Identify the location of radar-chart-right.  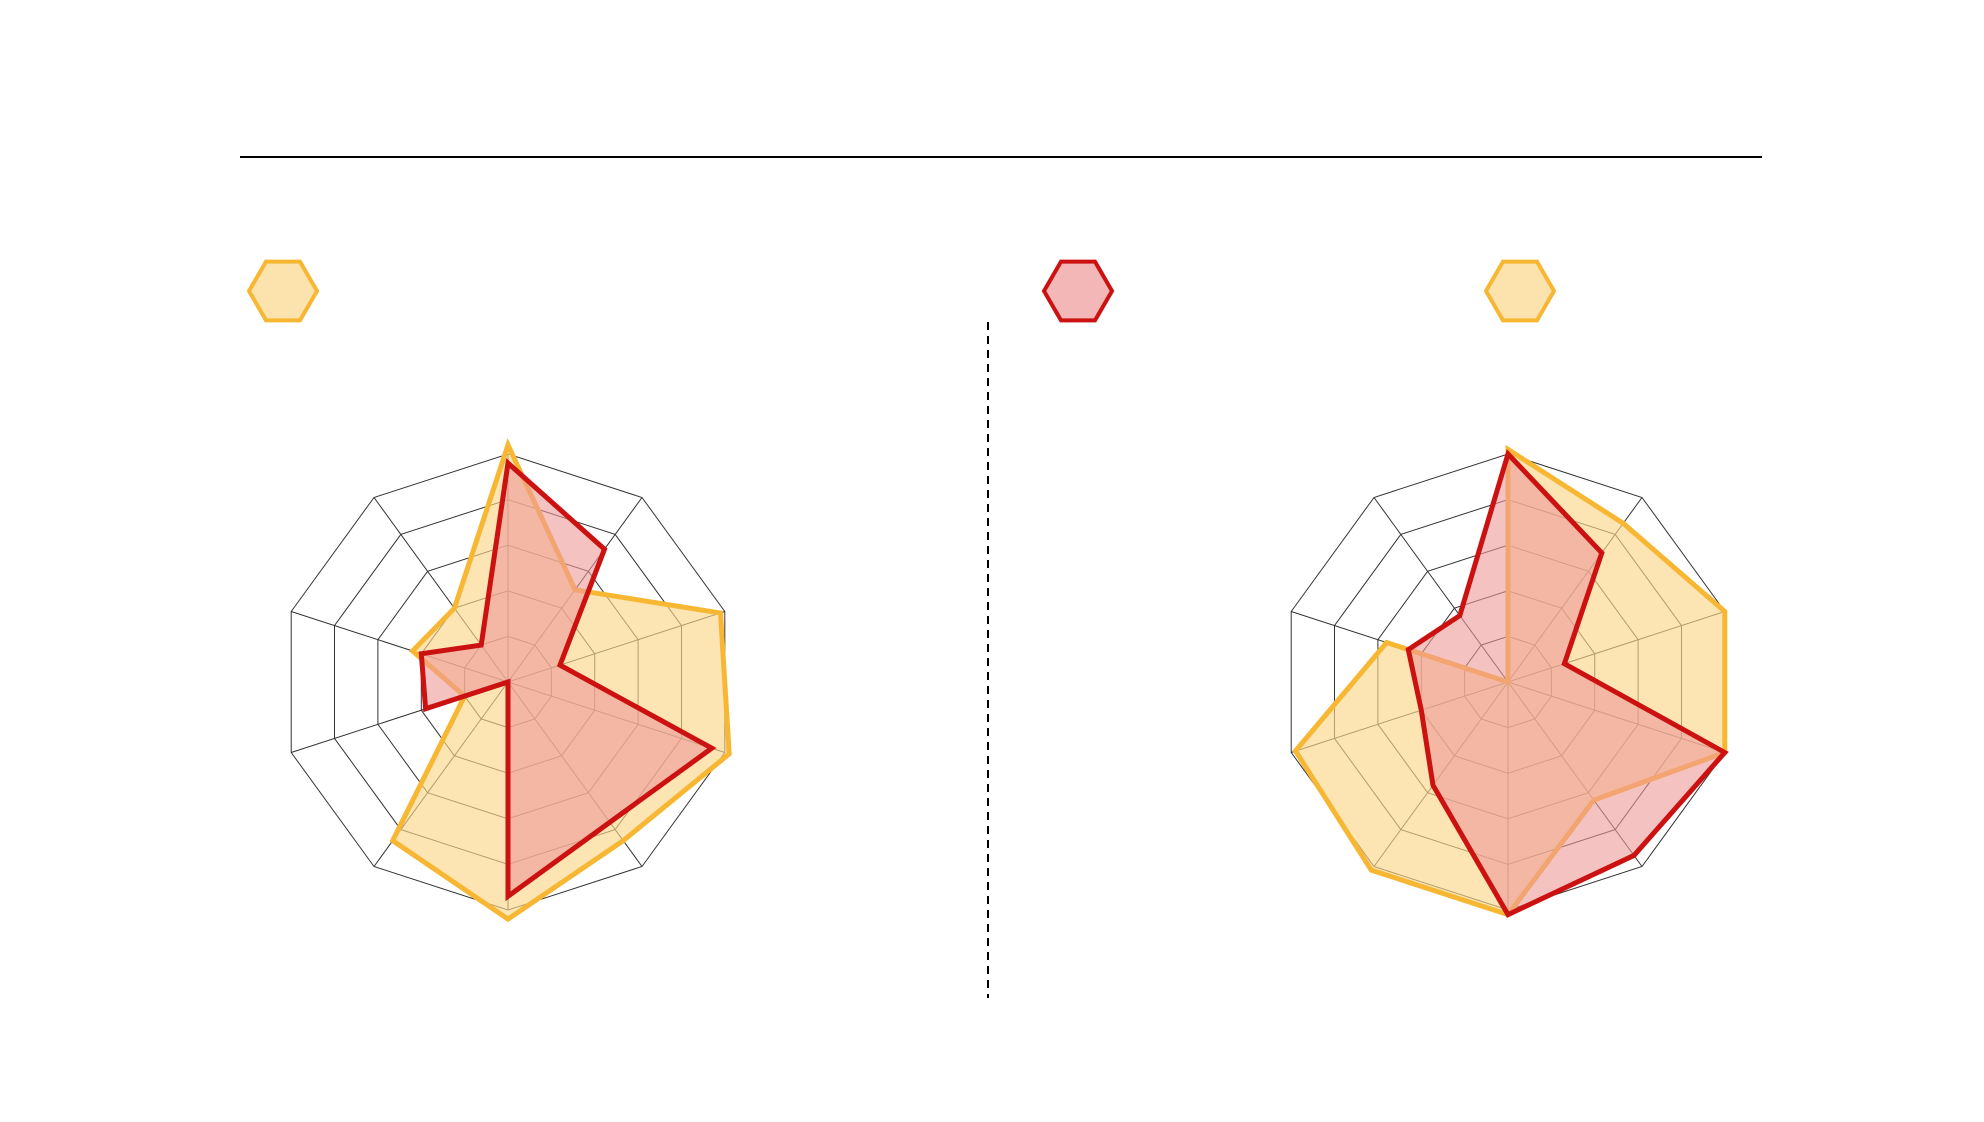
(1509, 681).